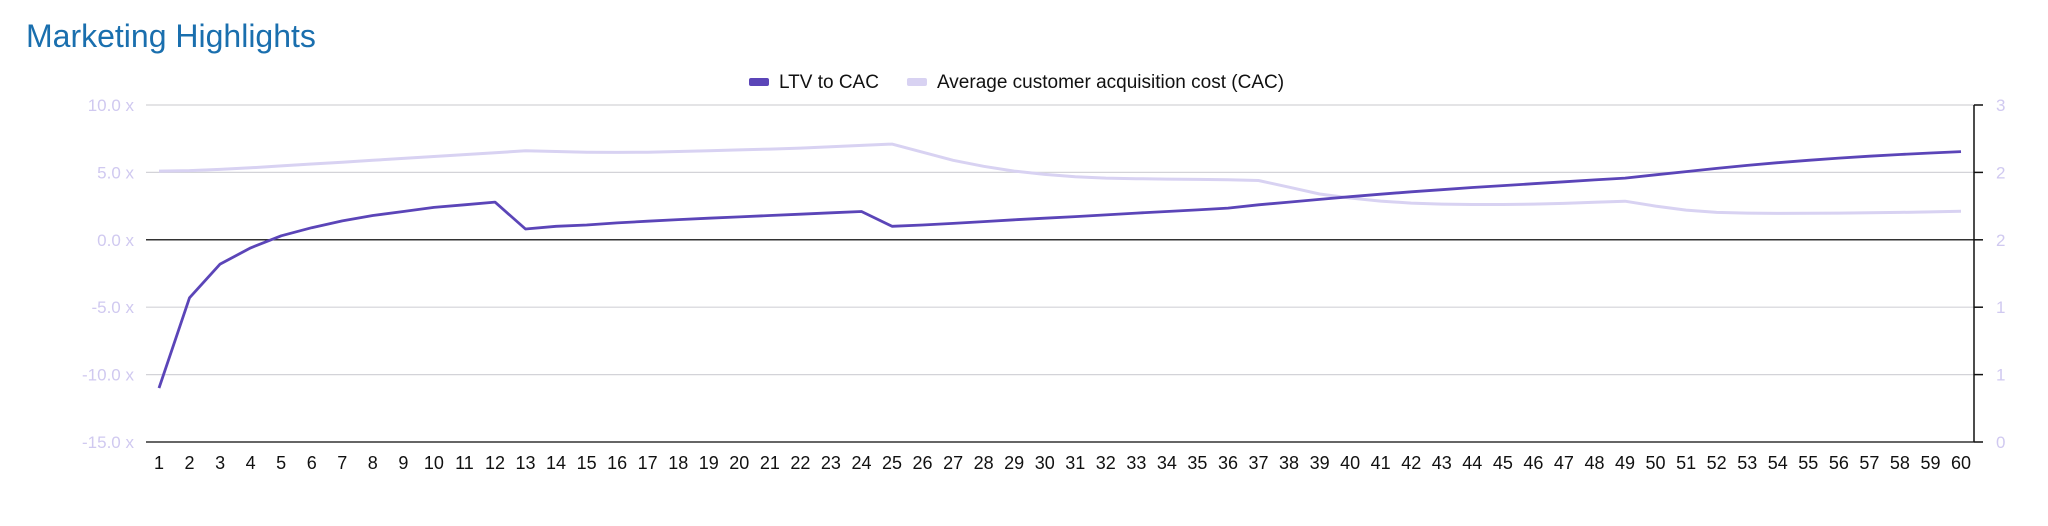 This screenshot has height=526, width=2048. What do you see at coordinates (1259, 463) in the screenshot?
I see `x-tick-label: 37` at bounding box center [1259, 463].